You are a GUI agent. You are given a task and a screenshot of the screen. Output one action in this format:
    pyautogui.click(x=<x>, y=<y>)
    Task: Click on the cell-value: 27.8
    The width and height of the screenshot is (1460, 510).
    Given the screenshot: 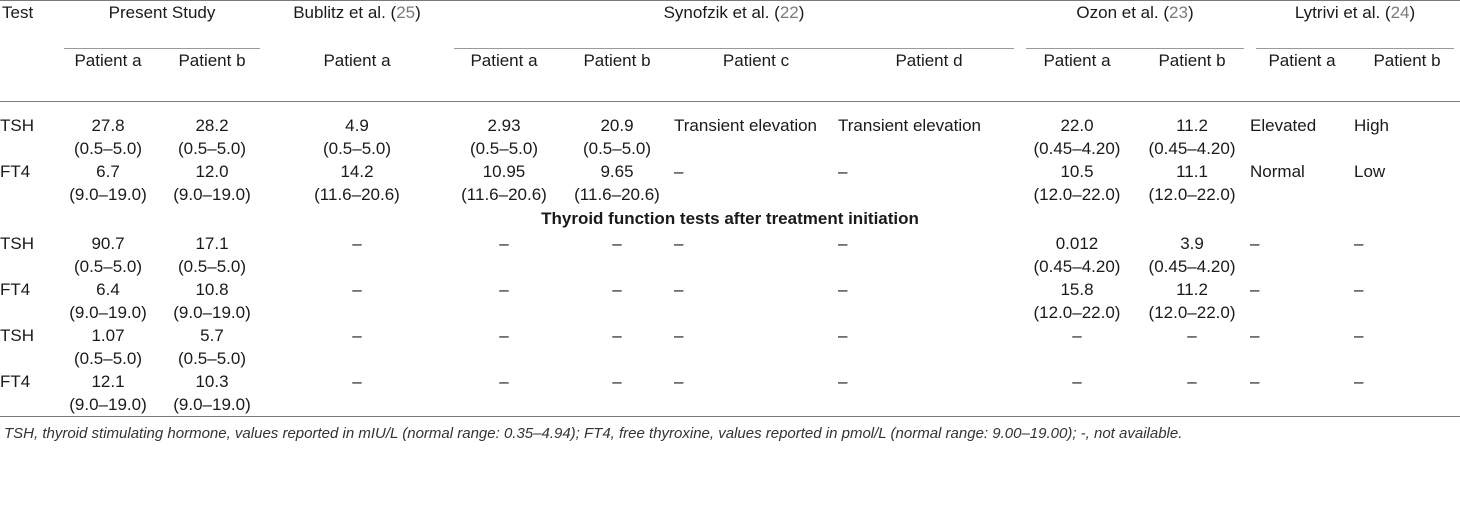 What is the action you would take?
    pyautogui.click(x=108, y=125)
    